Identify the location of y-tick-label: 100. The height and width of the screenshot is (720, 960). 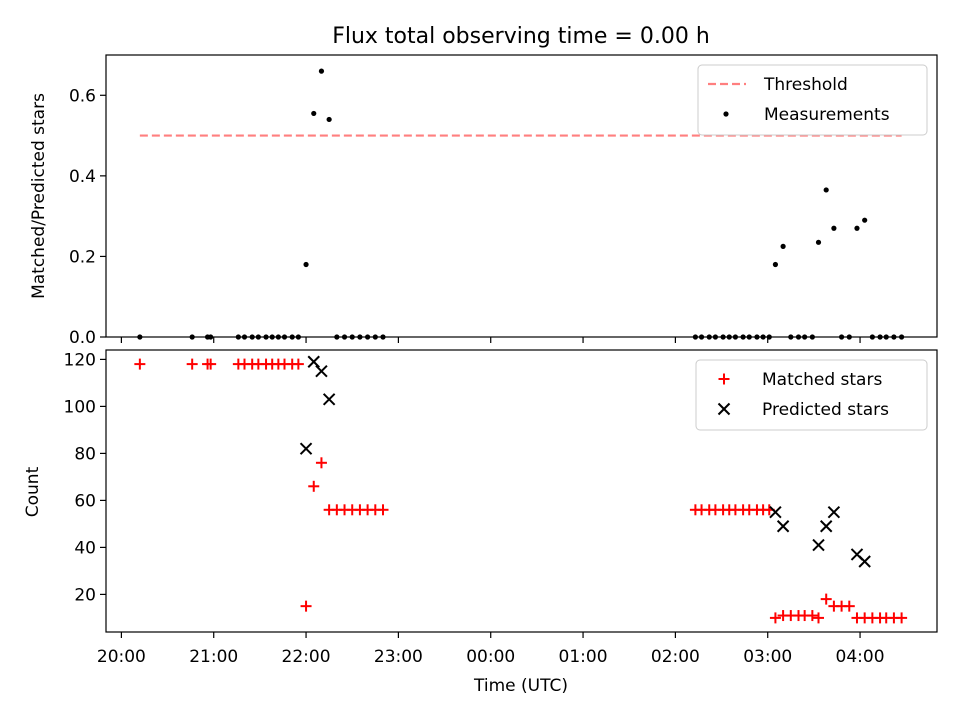
(80, 407).